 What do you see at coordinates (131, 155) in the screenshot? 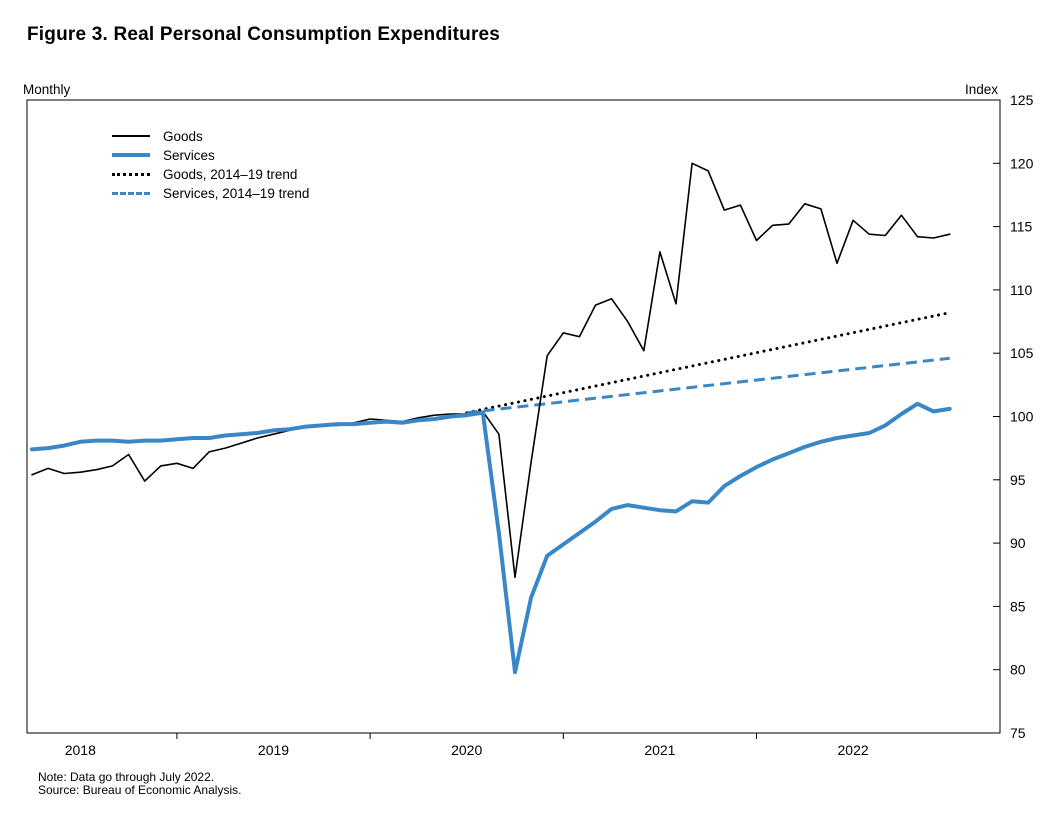
I see `services-line-sample-icon` at bounding box center [131, 155].